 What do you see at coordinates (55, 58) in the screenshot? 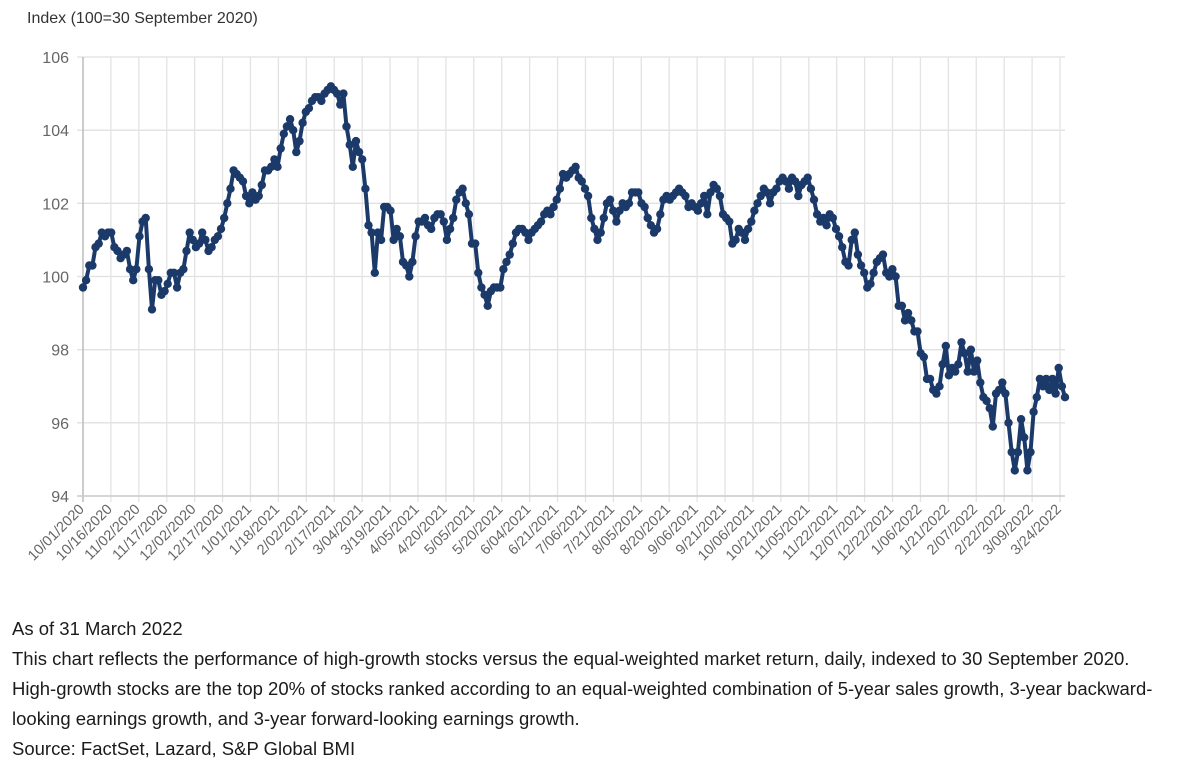
I see `y-tick-label: 106` at bounding box center [55, 58].